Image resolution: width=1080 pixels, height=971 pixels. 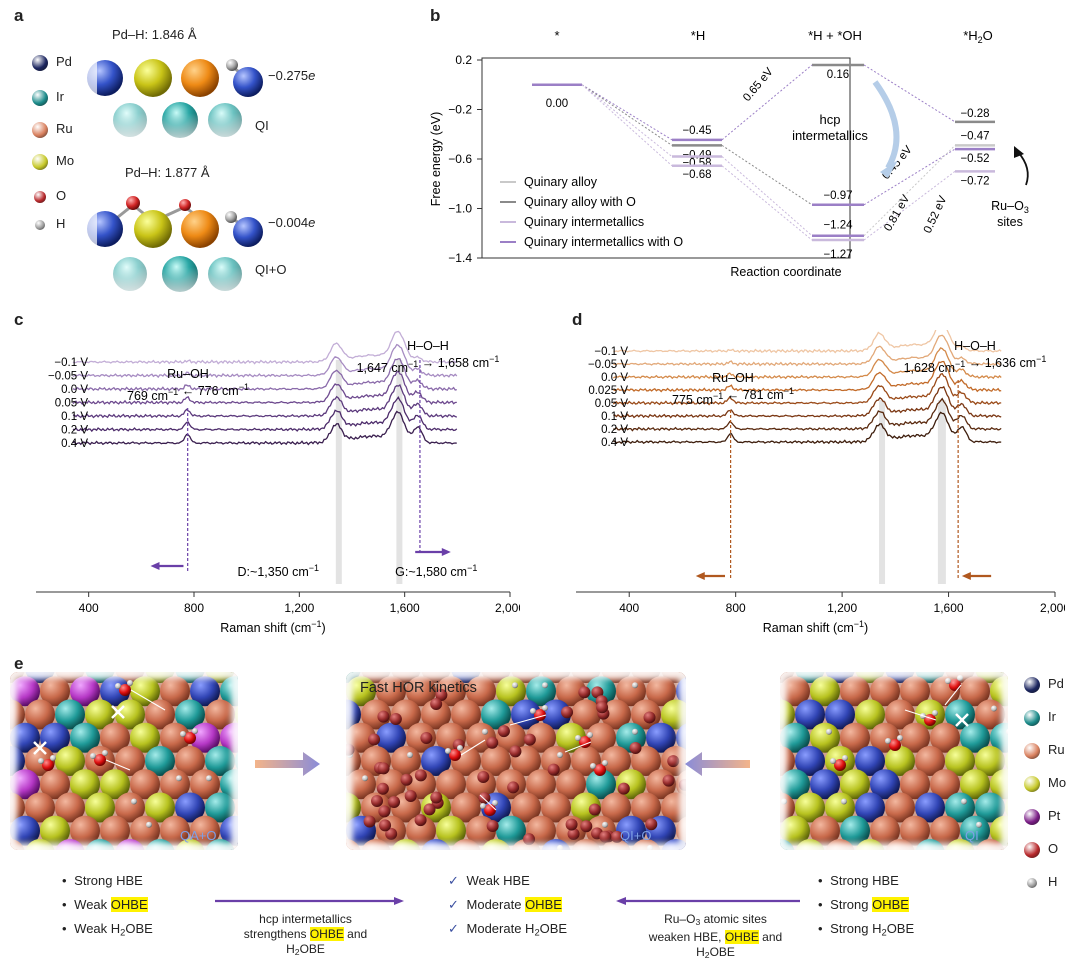 I want to click on blocked-path-icon, so click(x=962, y=720).